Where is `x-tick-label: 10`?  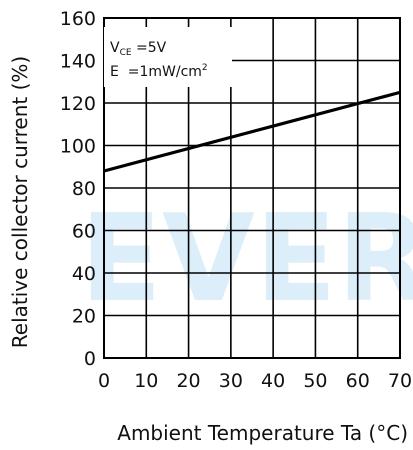 x-tick-label: 10 is located at coordinates (146, 381).